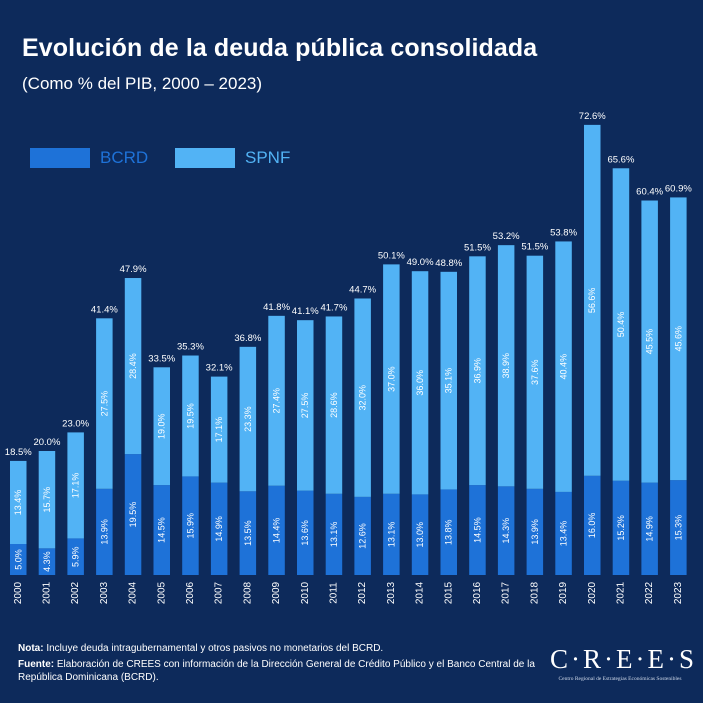 Image resolution: width=703 pixels, height=703 pixels. I want to click on bcrd-value-label-2008: 13.5%, so click(248, 533).